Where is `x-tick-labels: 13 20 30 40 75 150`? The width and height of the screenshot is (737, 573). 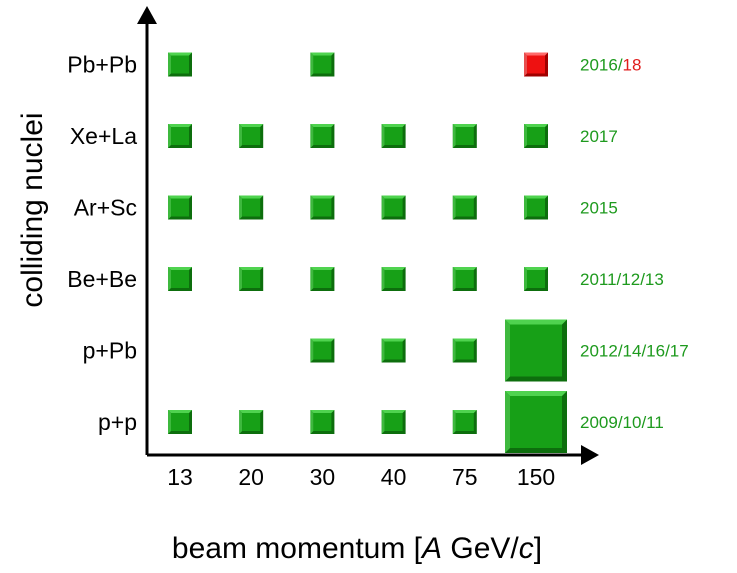 x-tick-labels: 13 20 30 40 75 150 is located at coordinates (361, 477).